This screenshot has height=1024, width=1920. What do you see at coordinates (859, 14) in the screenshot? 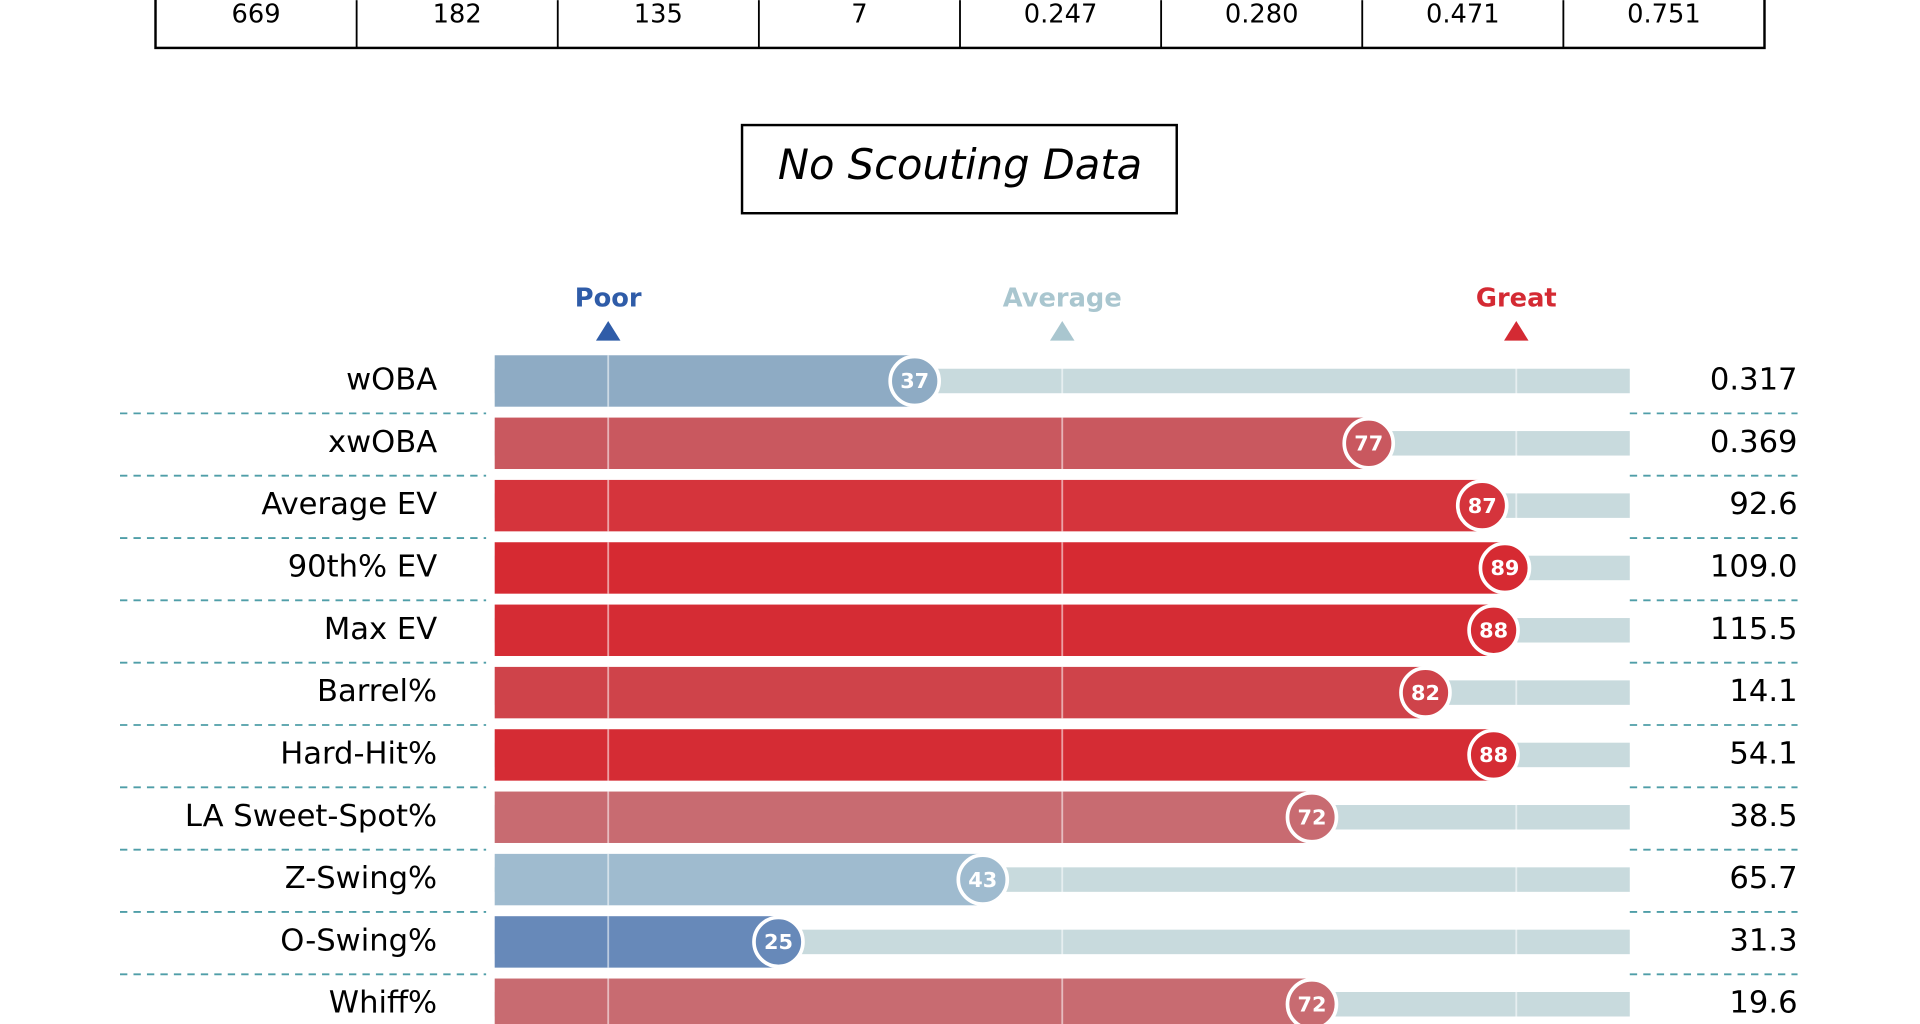
I see `table-cell: 7` at bounding box center [859, 14].